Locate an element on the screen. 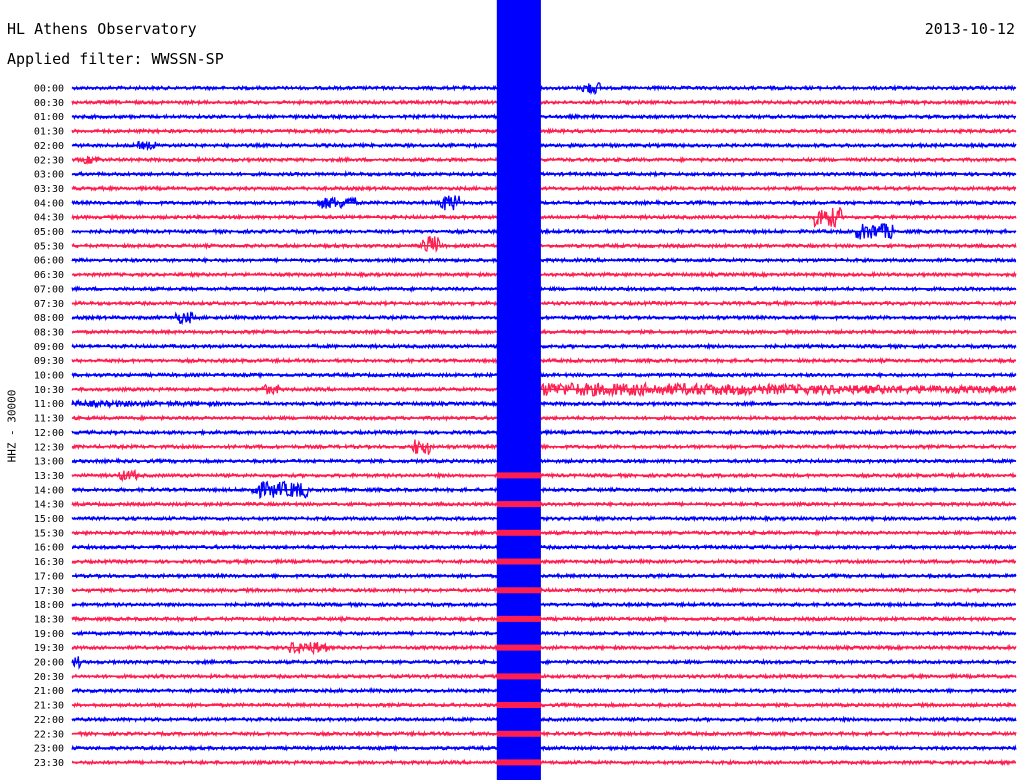 Image resolution: width=1024 pixels, height=780 pixels. row-label-0130: 01:30 is located at coordinates (49, 132).